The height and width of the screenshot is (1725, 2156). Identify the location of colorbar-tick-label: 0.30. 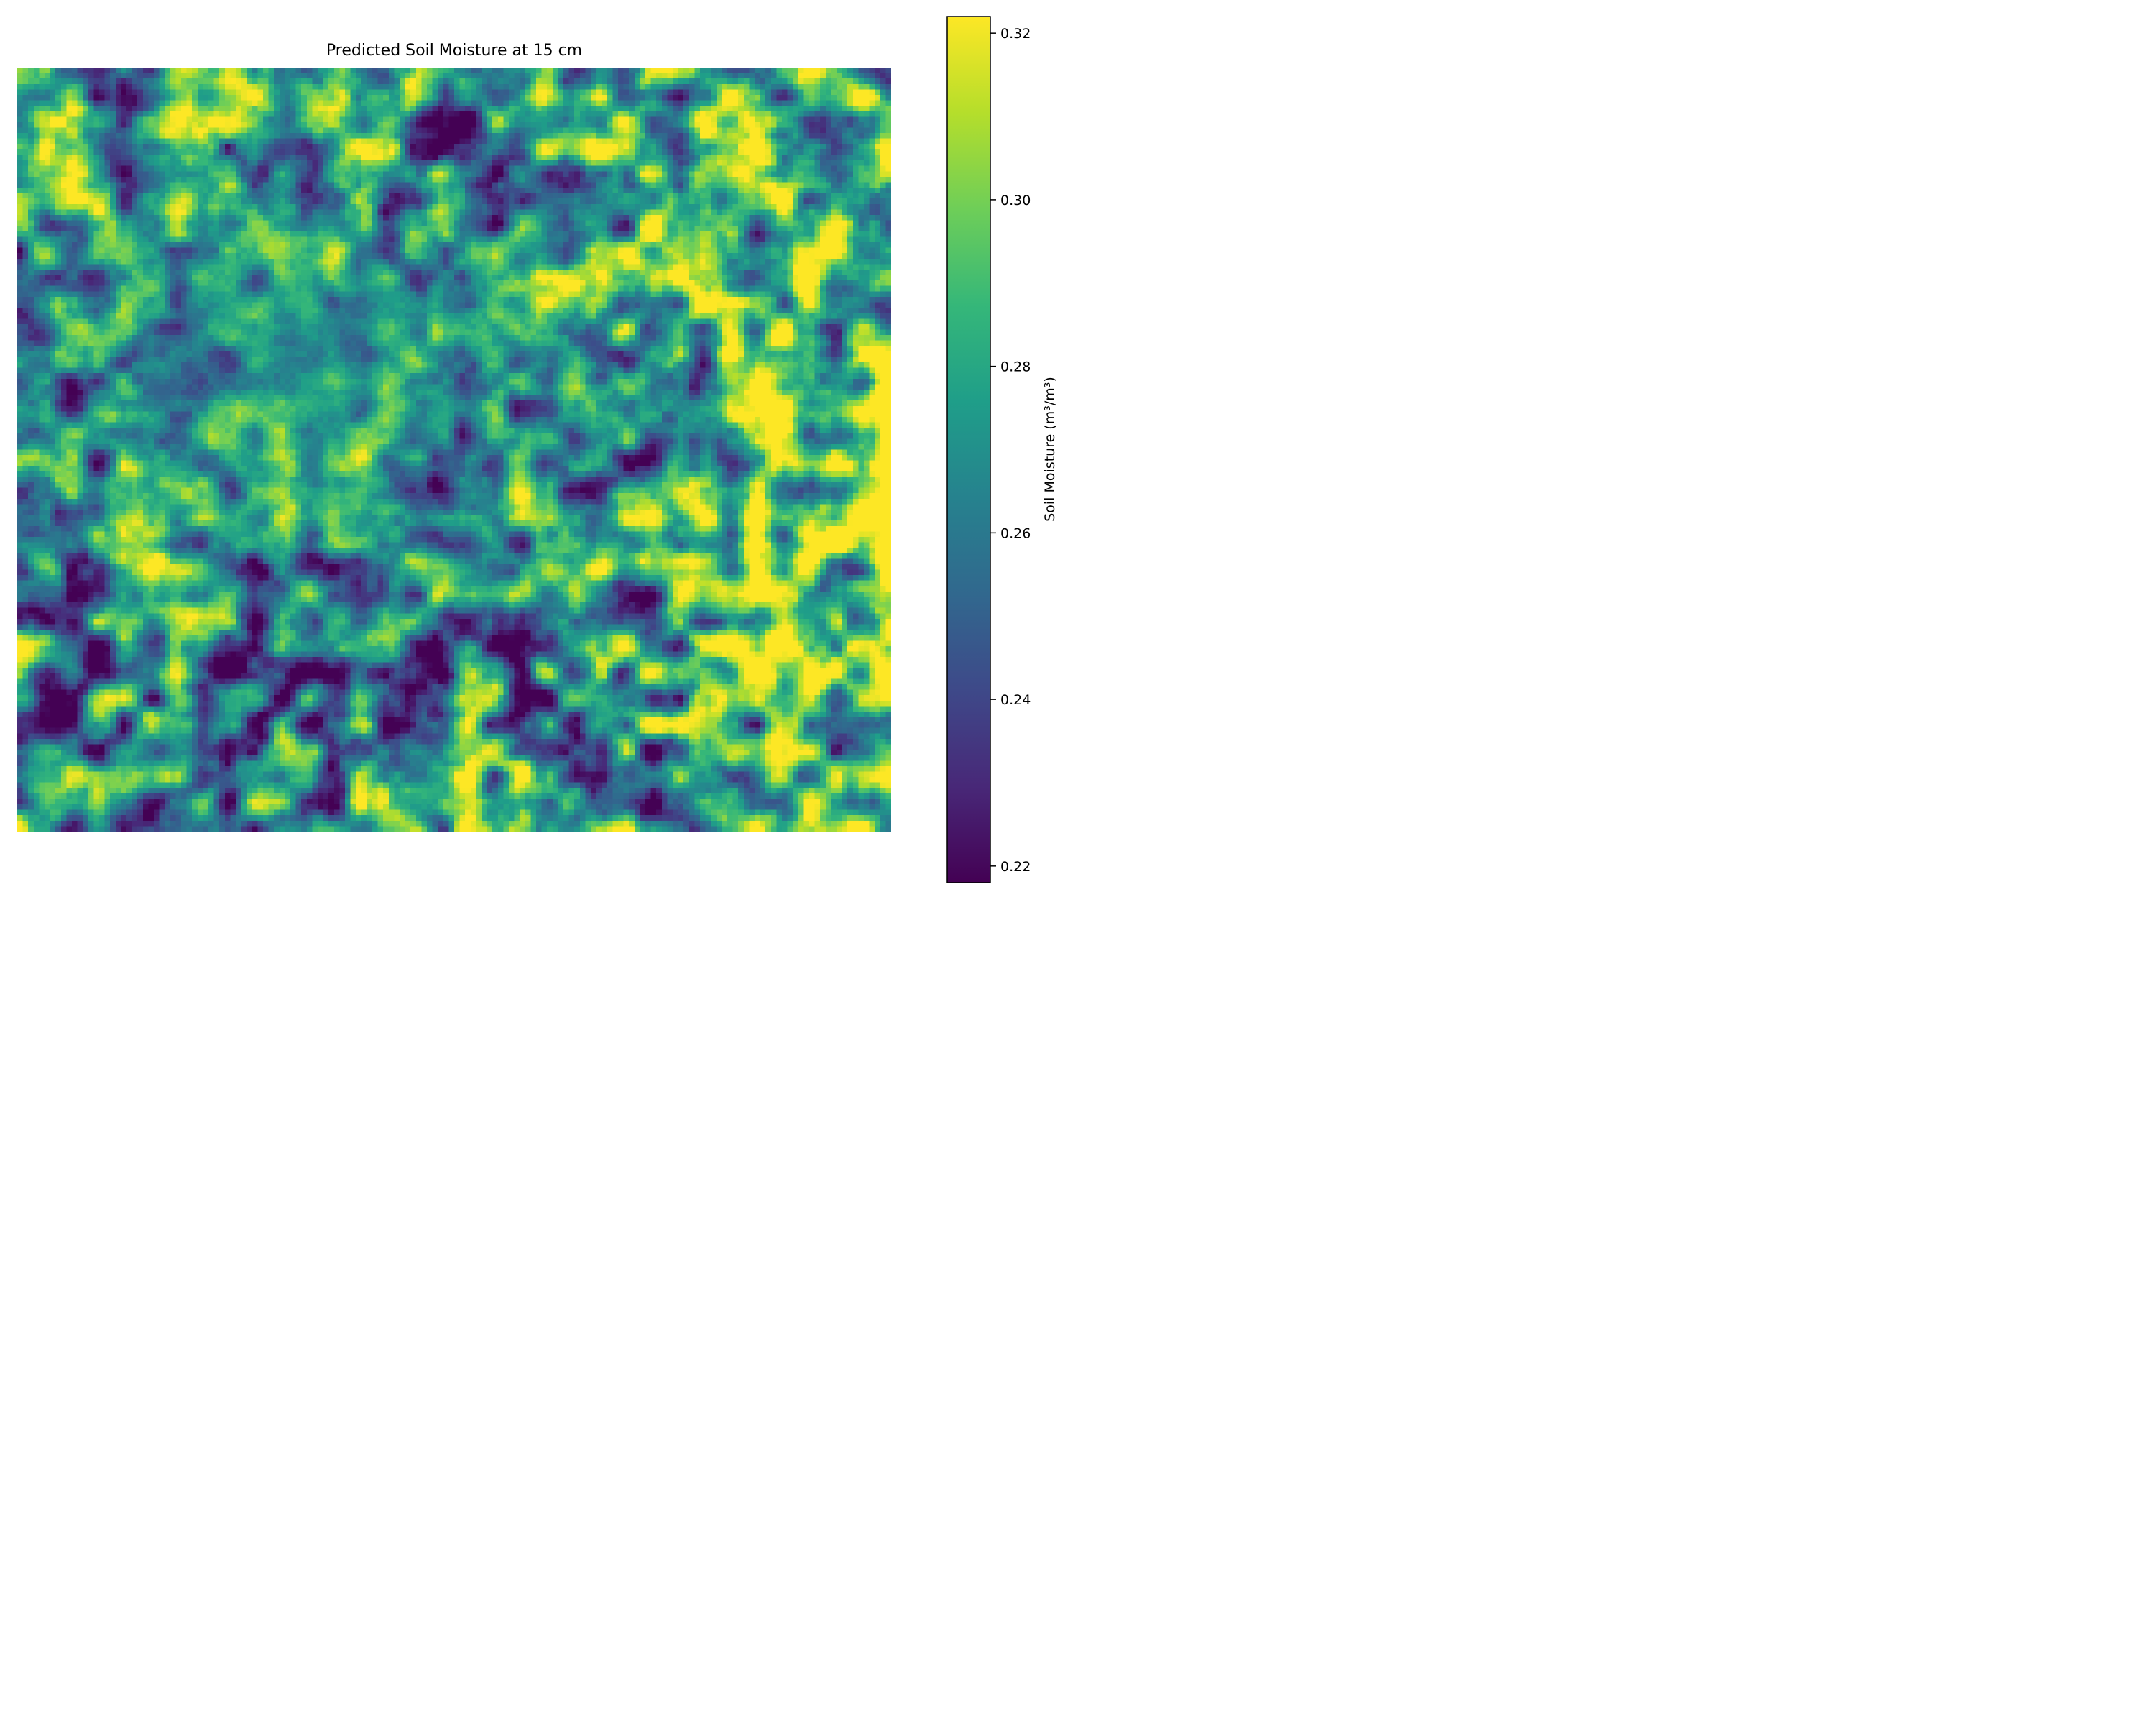
(1015, 200).